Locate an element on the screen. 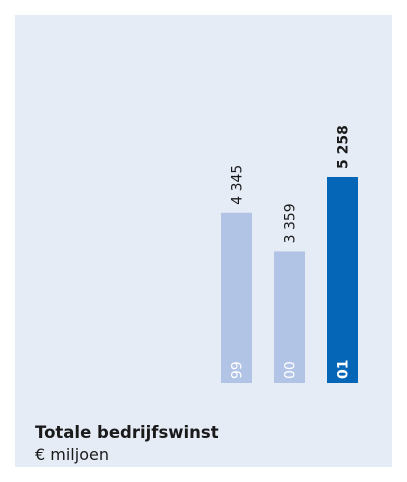 This screenshot has height=482, width=407. category-label-00: 00 is located at coordinates (291, 370).